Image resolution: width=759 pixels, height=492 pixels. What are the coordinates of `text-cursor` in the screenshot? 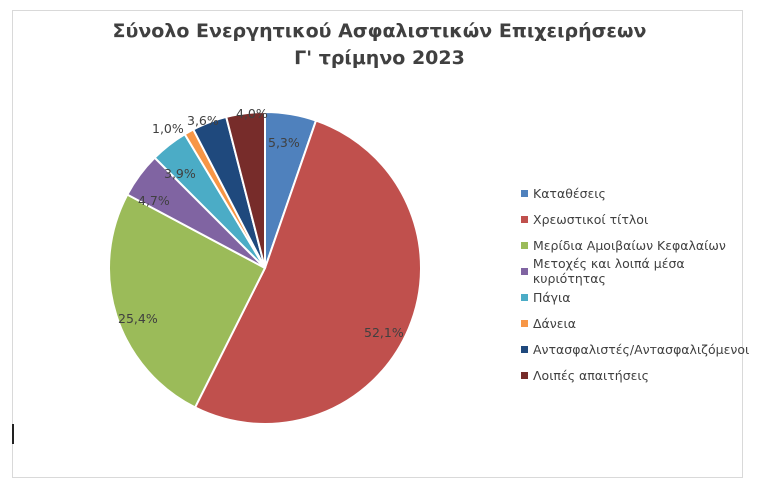 It's located at (13, 434).